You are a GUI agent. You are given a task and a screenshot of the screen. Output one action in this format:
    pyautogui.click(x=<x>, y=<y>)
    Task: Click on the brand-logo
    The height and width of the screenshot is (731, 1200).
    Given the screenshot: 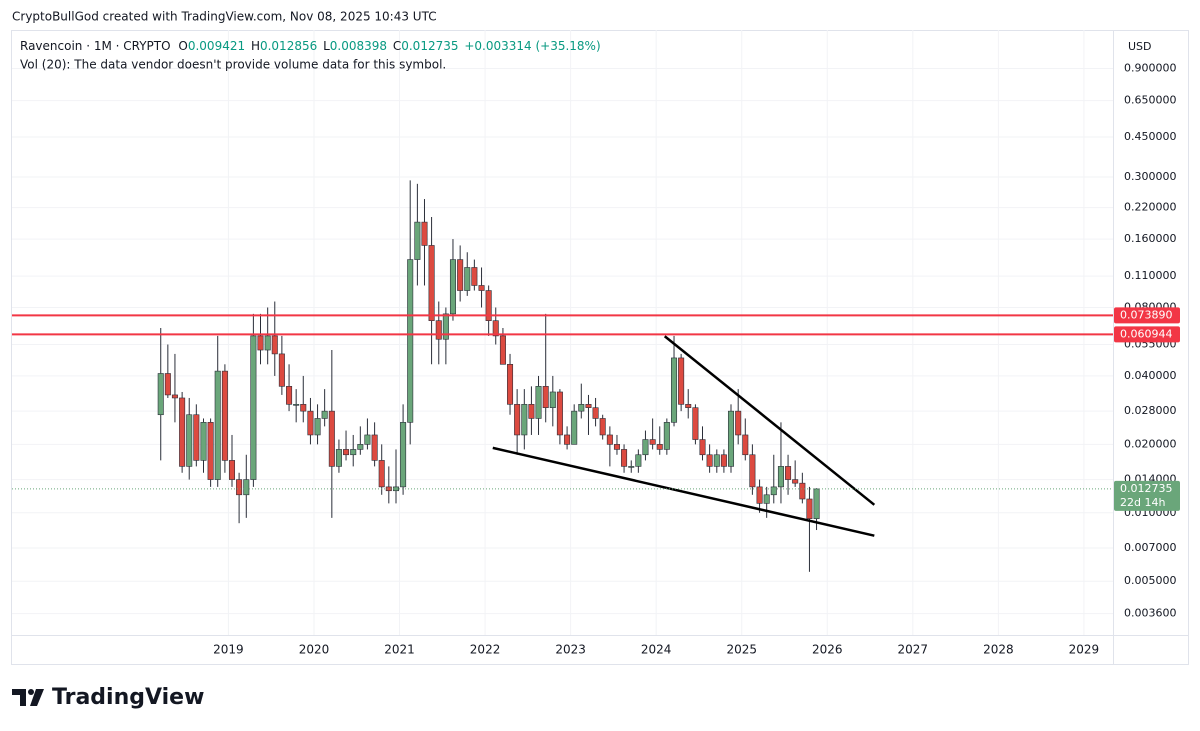 What is the action you would take?
    pyautogui.click(x=28, y=697)
    